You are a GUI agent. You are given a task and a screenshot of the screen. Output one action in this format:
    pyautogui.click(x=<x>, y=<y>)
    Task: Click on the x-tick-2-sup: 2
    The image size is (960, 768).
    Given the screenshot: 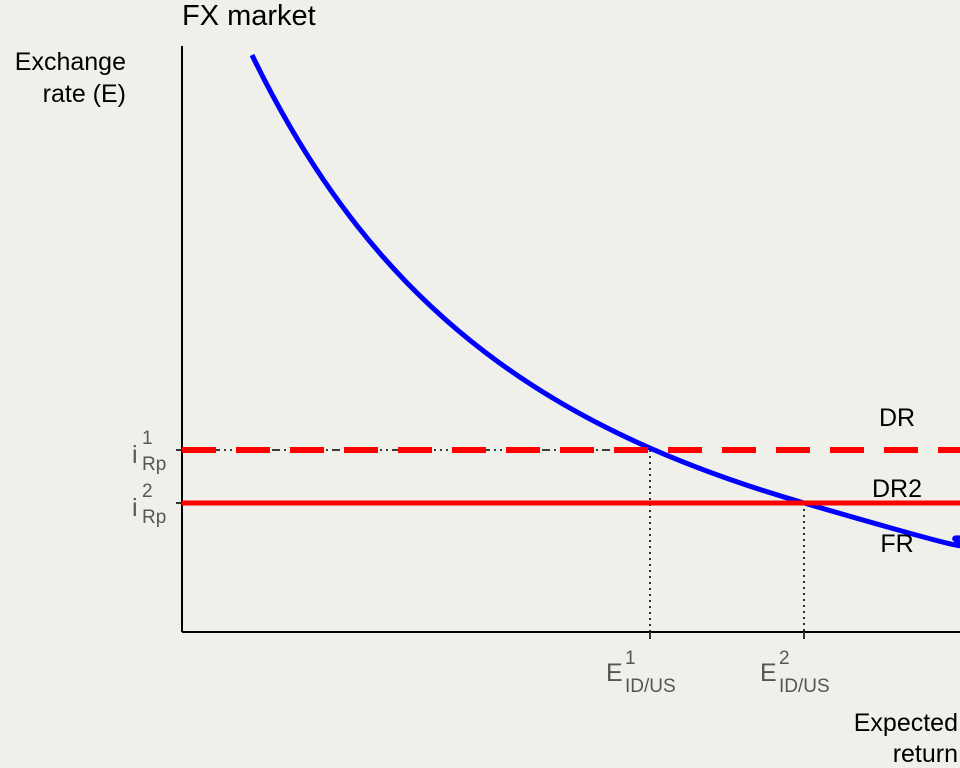 What is the action you would take?
    pyautogui.click(x=784, y=658)
    